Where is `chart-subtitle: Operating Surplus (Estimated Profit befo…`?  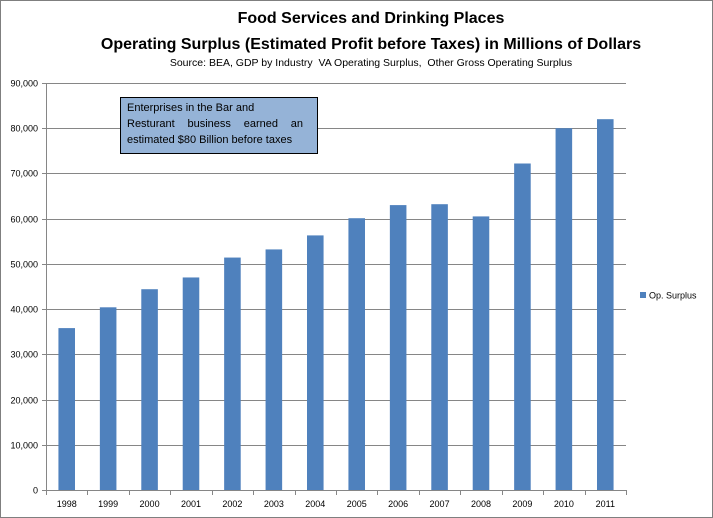
chart-subtitle: Operating Surplus (Estimated Profit befo… is located at coordinates (371, 44).